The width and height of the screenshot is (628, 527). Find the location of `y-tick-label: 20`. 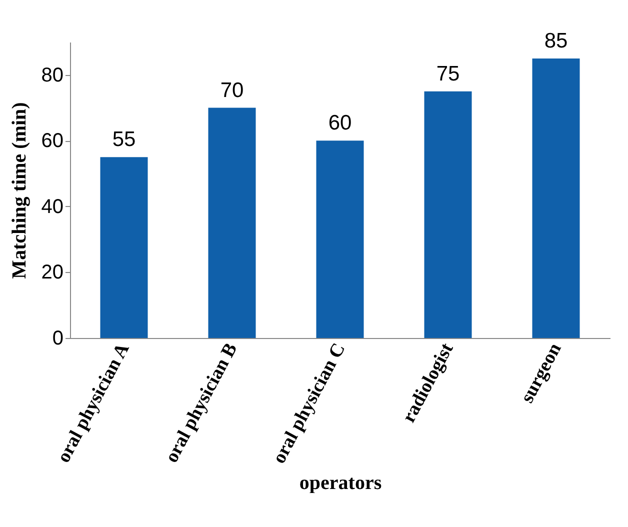

y-tick-label: 20 is located at coordinates (52, 273).